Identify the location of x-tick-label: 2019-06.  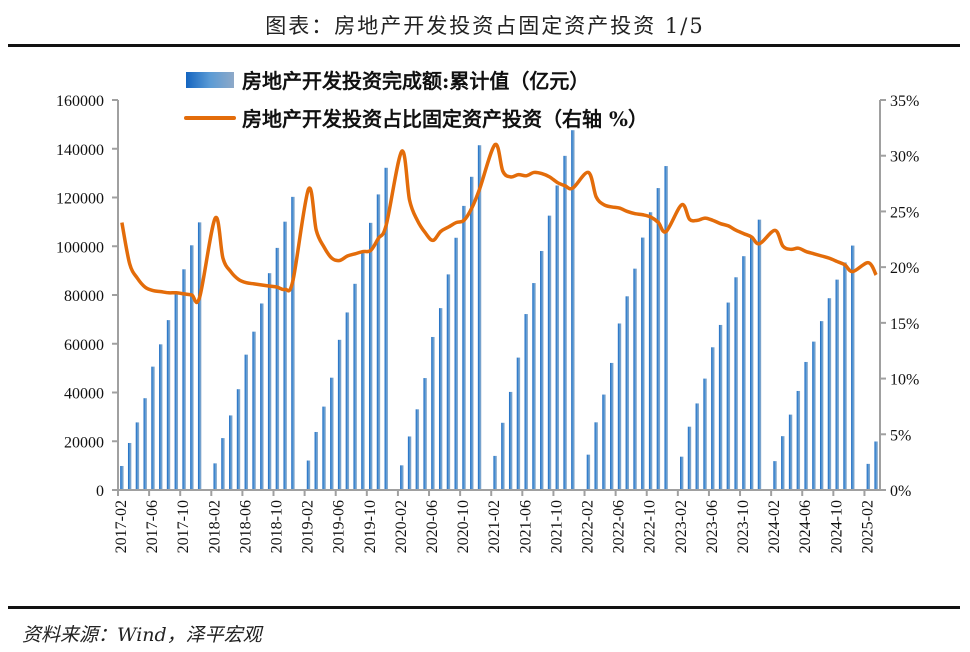
(339, 526).